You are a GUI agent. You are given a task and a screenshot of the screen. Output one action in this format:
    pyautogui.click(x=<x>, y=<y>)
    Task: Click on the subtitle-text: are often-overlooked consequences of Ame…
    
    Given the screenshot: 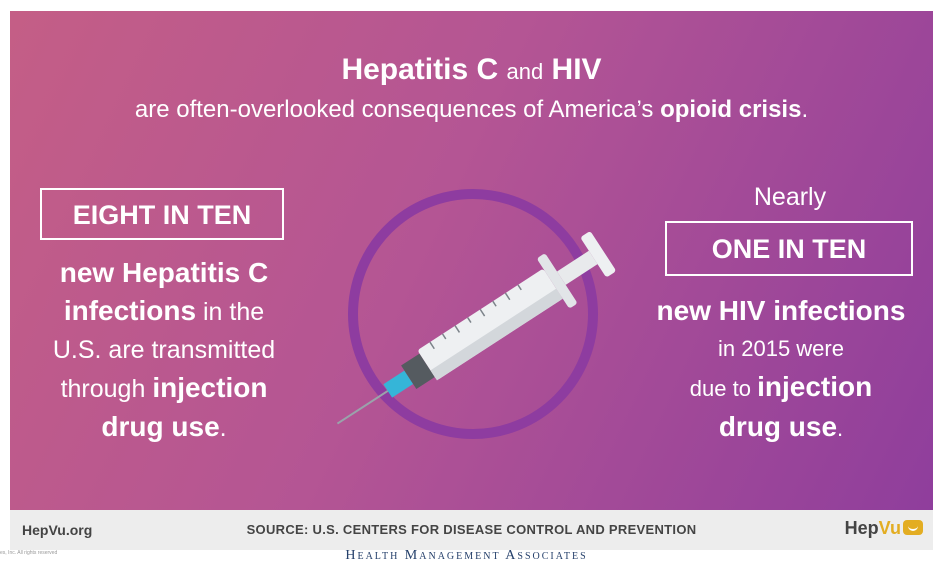 What is the action you would take?
    pyautogui.click(x=394, y=109)
    